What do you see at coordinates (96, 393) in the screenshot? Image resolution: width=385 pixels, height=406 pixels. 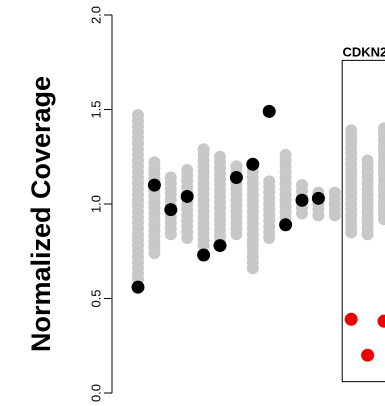 I see `y-tick-label: 0.0` at bounding box center [96, 393].